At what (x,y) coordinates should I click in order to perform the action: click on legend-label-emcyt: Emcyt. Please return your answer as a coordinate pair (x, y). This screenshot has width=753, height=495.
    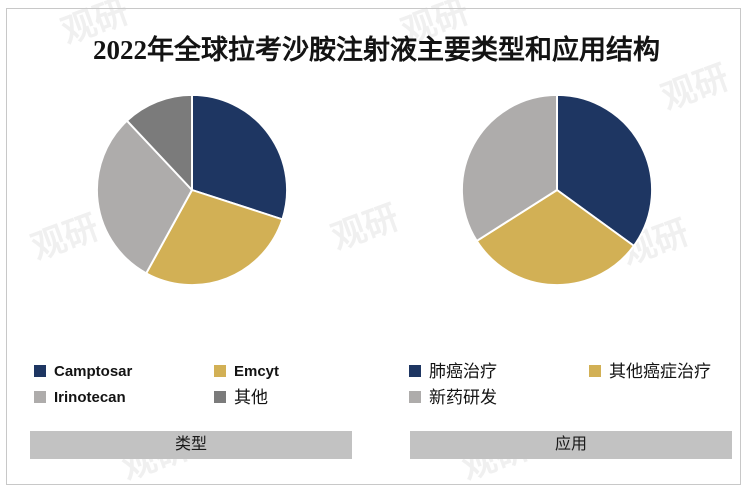
    Looking at the image, I should click on (257, 371).